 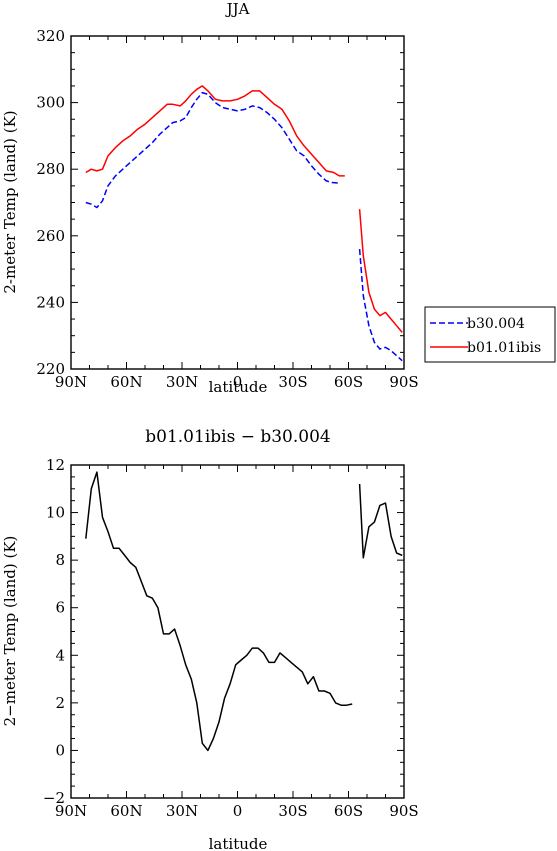 What do you see at coordinates (10, 631) in the screenshot?
I see `y-axis-label: 2−meter Temp (land) (K)` at bounding box center [10, 631].